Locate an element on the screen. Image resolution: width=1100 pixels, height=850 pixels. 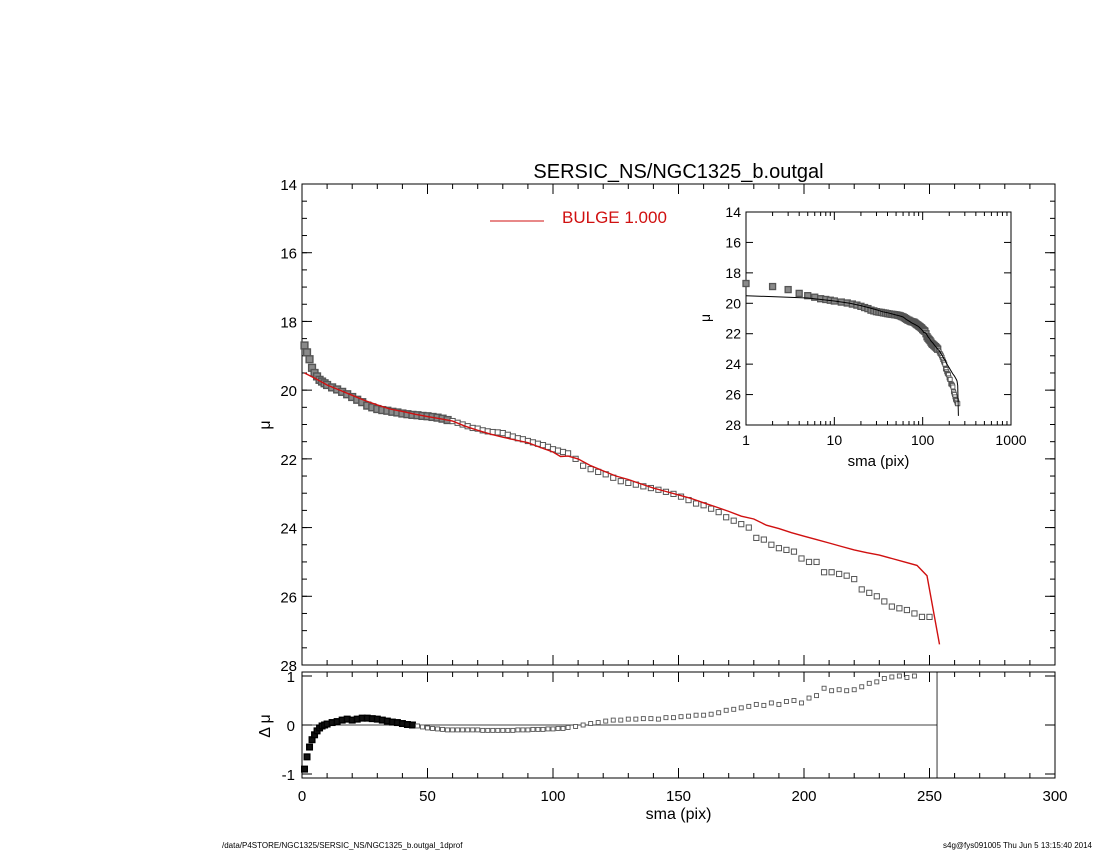
inset-y-tick-label: 28 is located at coordinates (733, 425).